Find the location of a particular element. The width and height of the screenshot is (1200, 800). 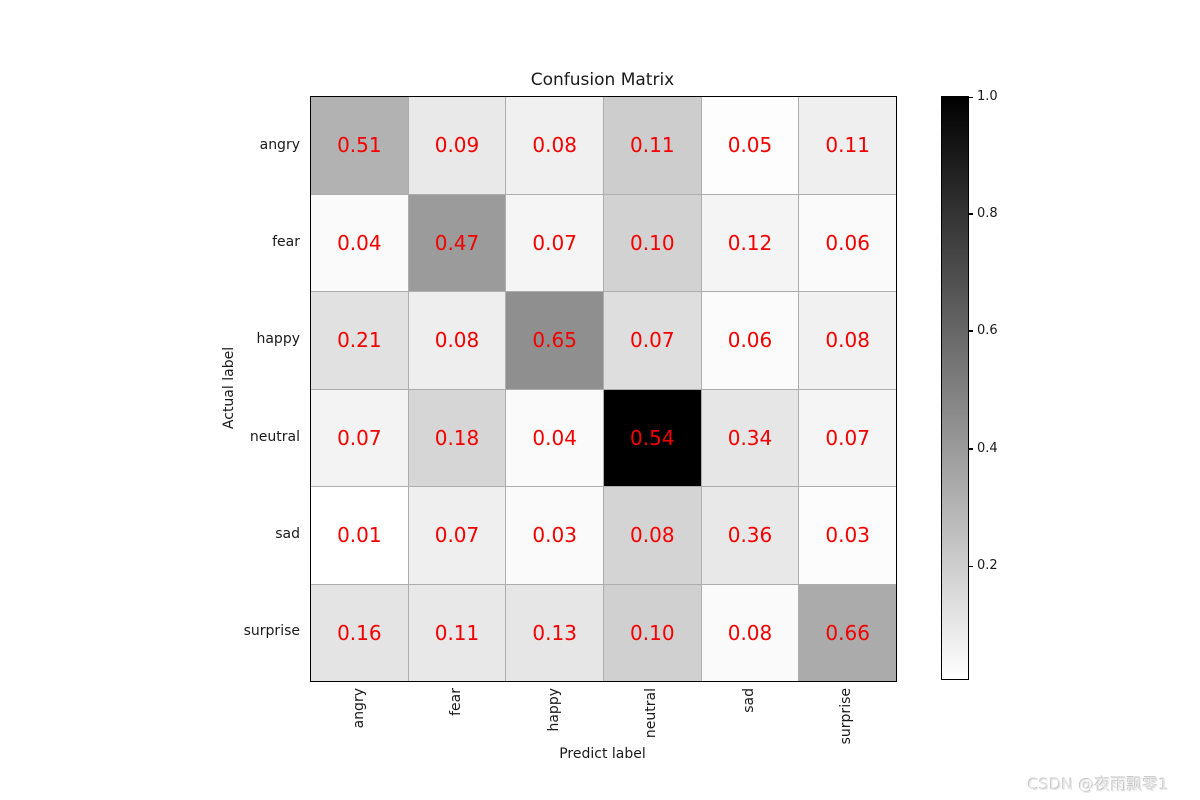

heatmap-cell-value: 0.65 is located at coordinates (554, 340).